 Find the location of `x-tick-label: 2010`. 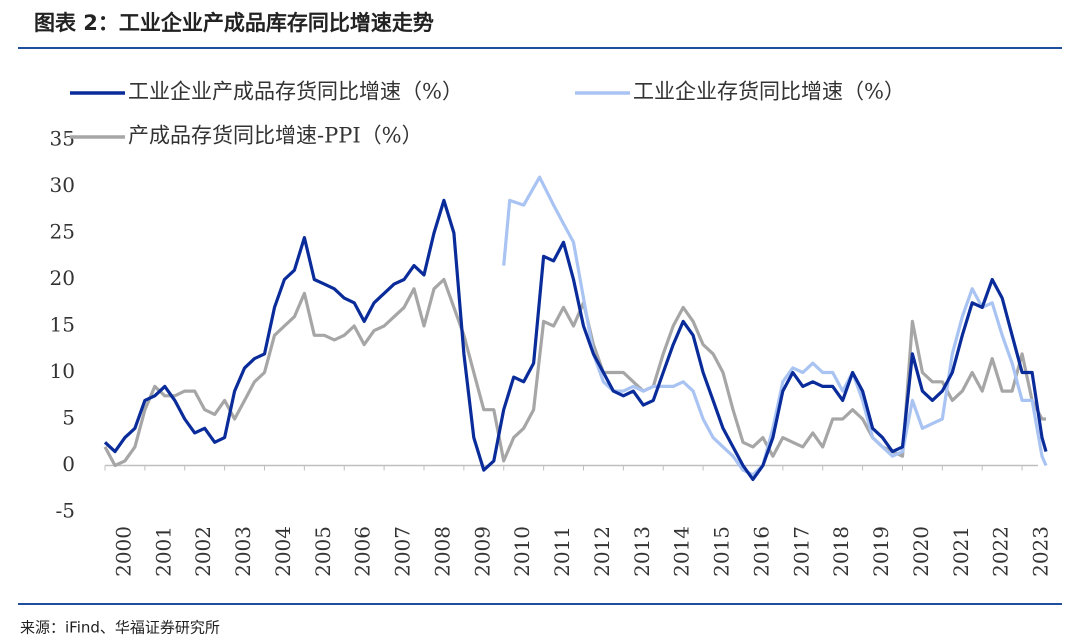

x-tick-label: 2010 is located at coordinates (522, 551).